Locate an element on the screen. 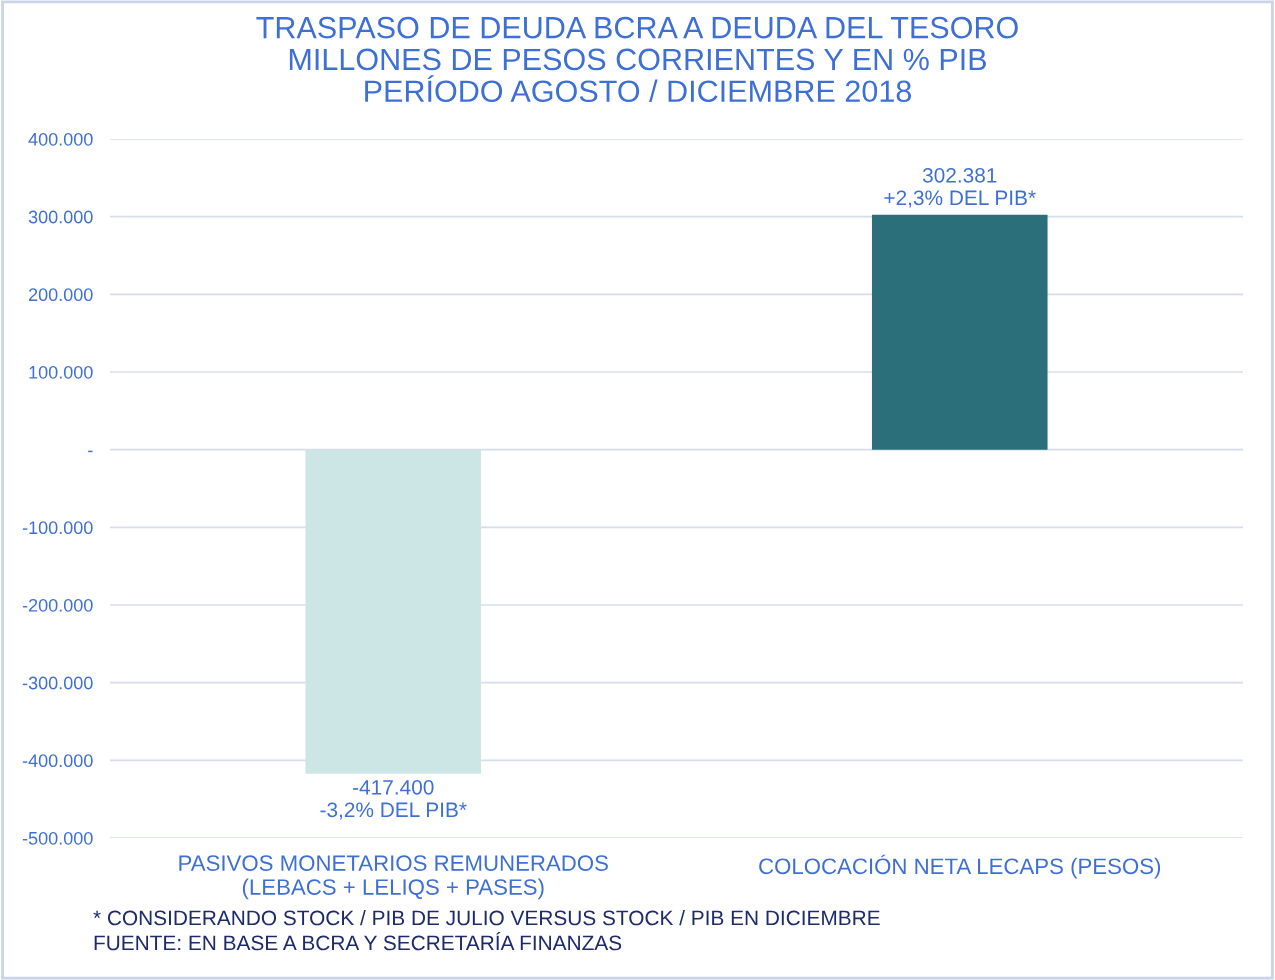  y-tick-label: -100.000 is located at coordinates (57, 528).